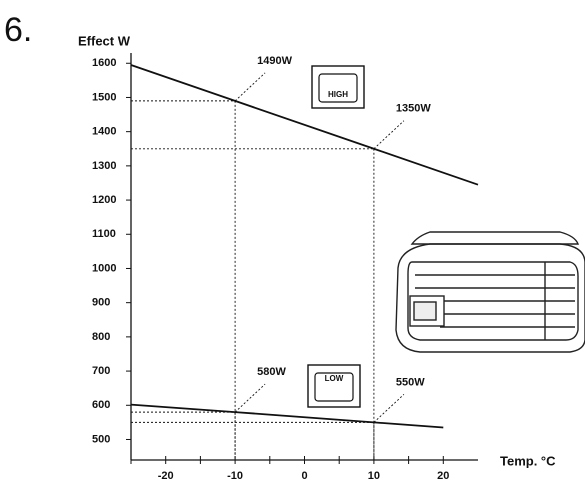 This screenshot has height=491, width=585. I want to click on annotation-label: 550W, so click(410, 382).